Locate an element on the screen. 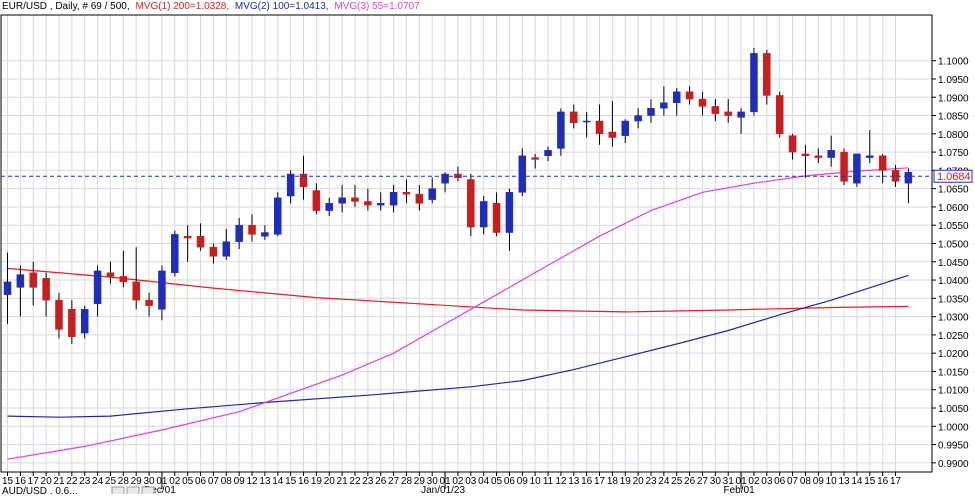  y-tick-label: 1.0050 is located at coordinates (953, 409).